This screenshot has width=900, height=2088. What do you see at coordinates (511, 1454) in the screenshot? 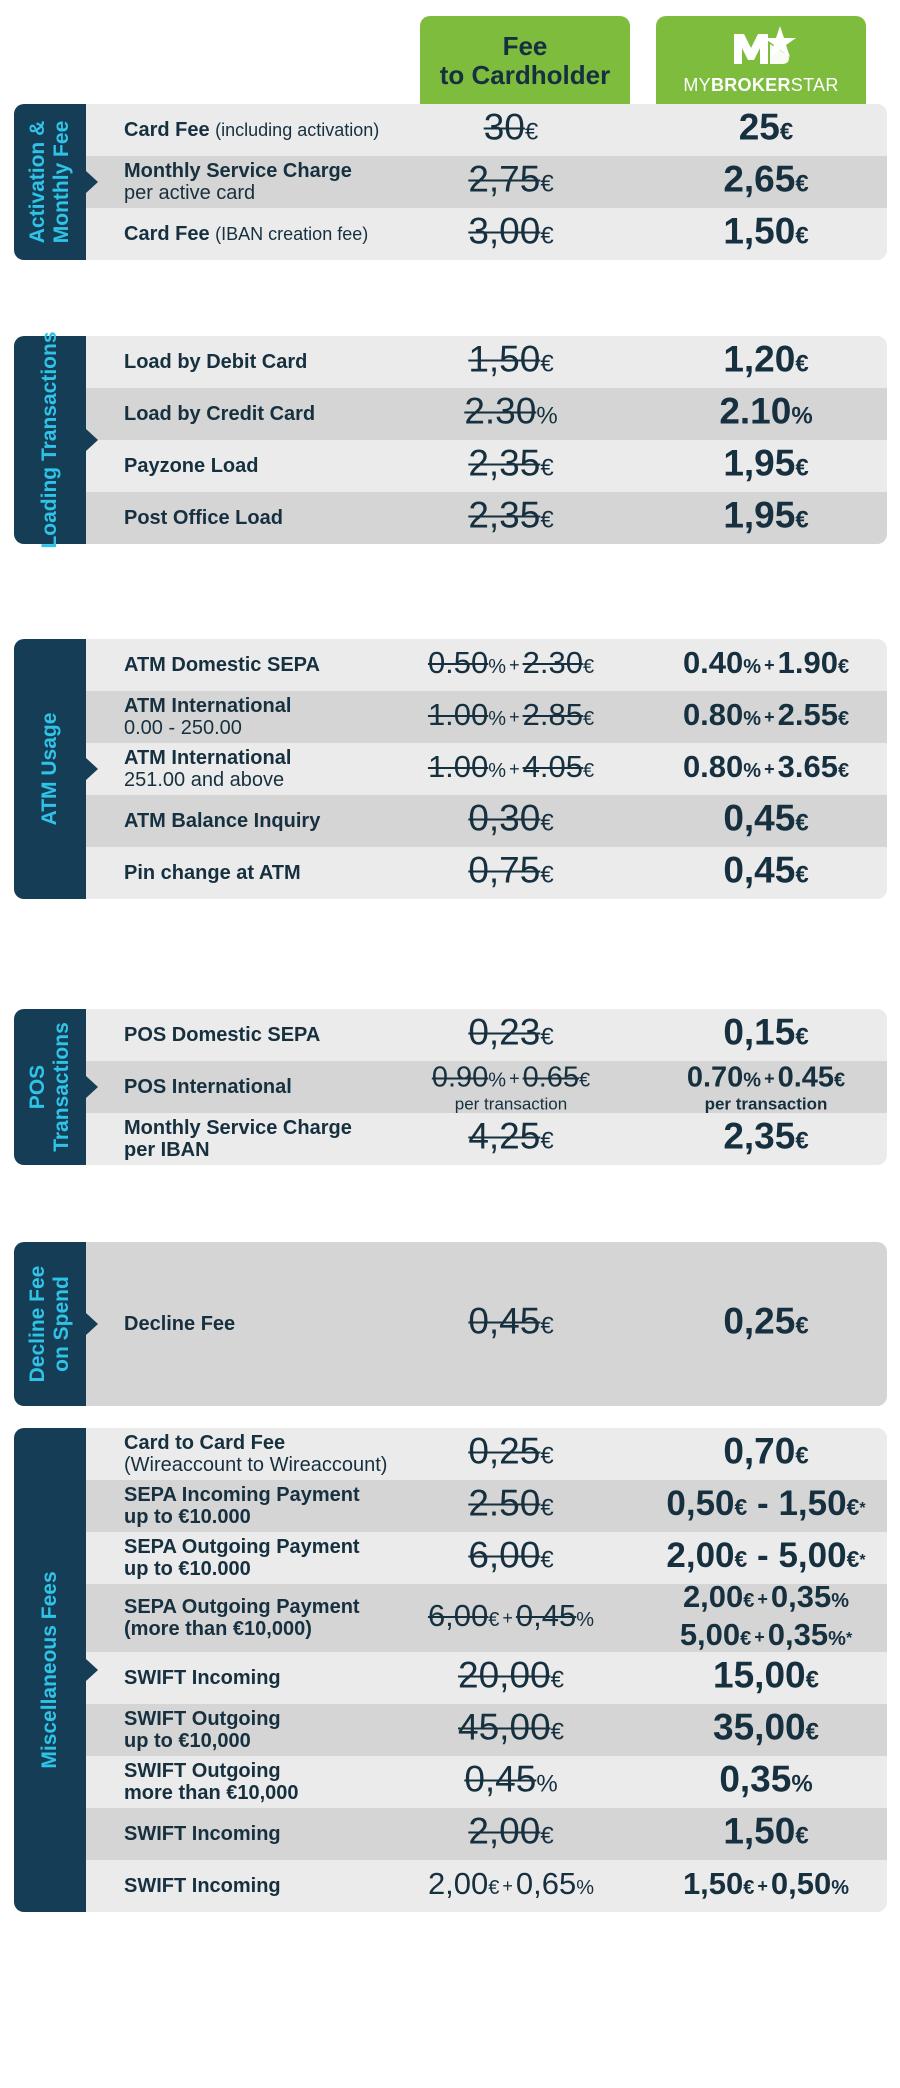
I see `old-fee-value: 0,25€` at bounding box center [511, 1454].